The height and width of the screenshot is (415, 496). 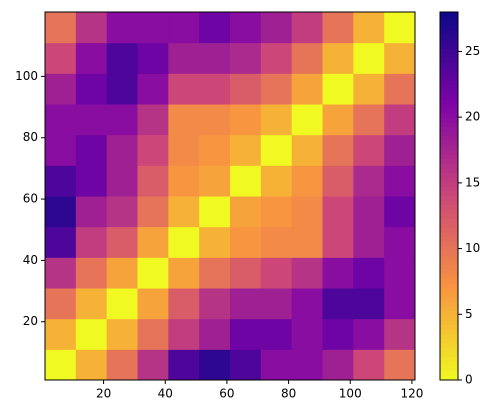 I want to click on colorbar-tick-label: 0, so click(x=469, y=380).